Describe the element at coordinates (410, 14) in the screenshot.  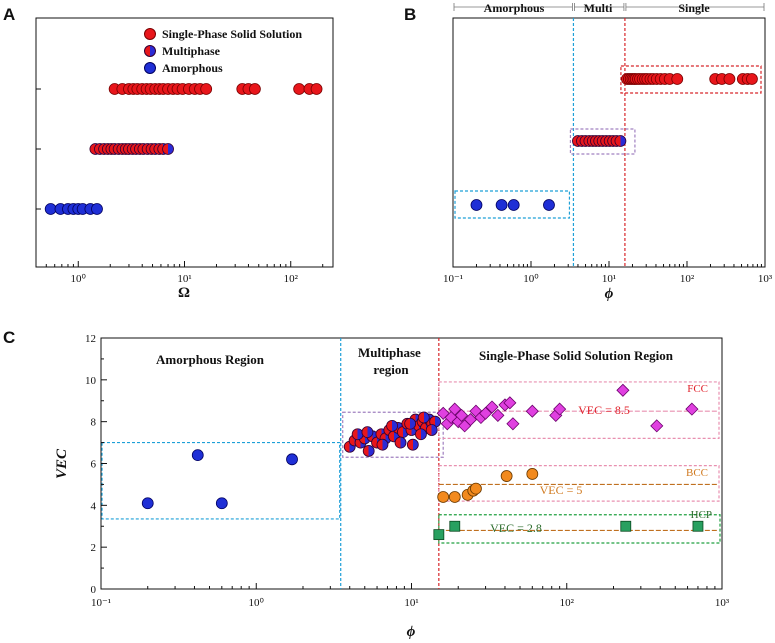
I see `panel-letter-b: B` at that location.